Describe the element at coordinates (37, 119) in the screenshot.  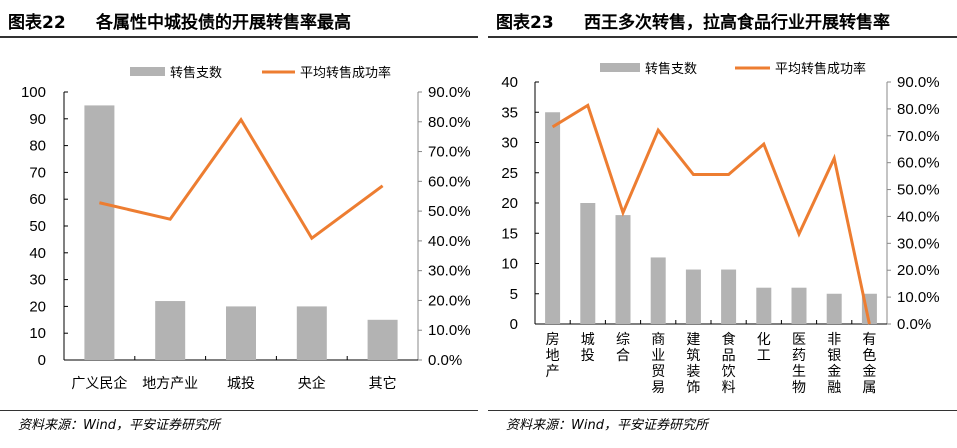
I see `left-tick-label: 90` at that location.